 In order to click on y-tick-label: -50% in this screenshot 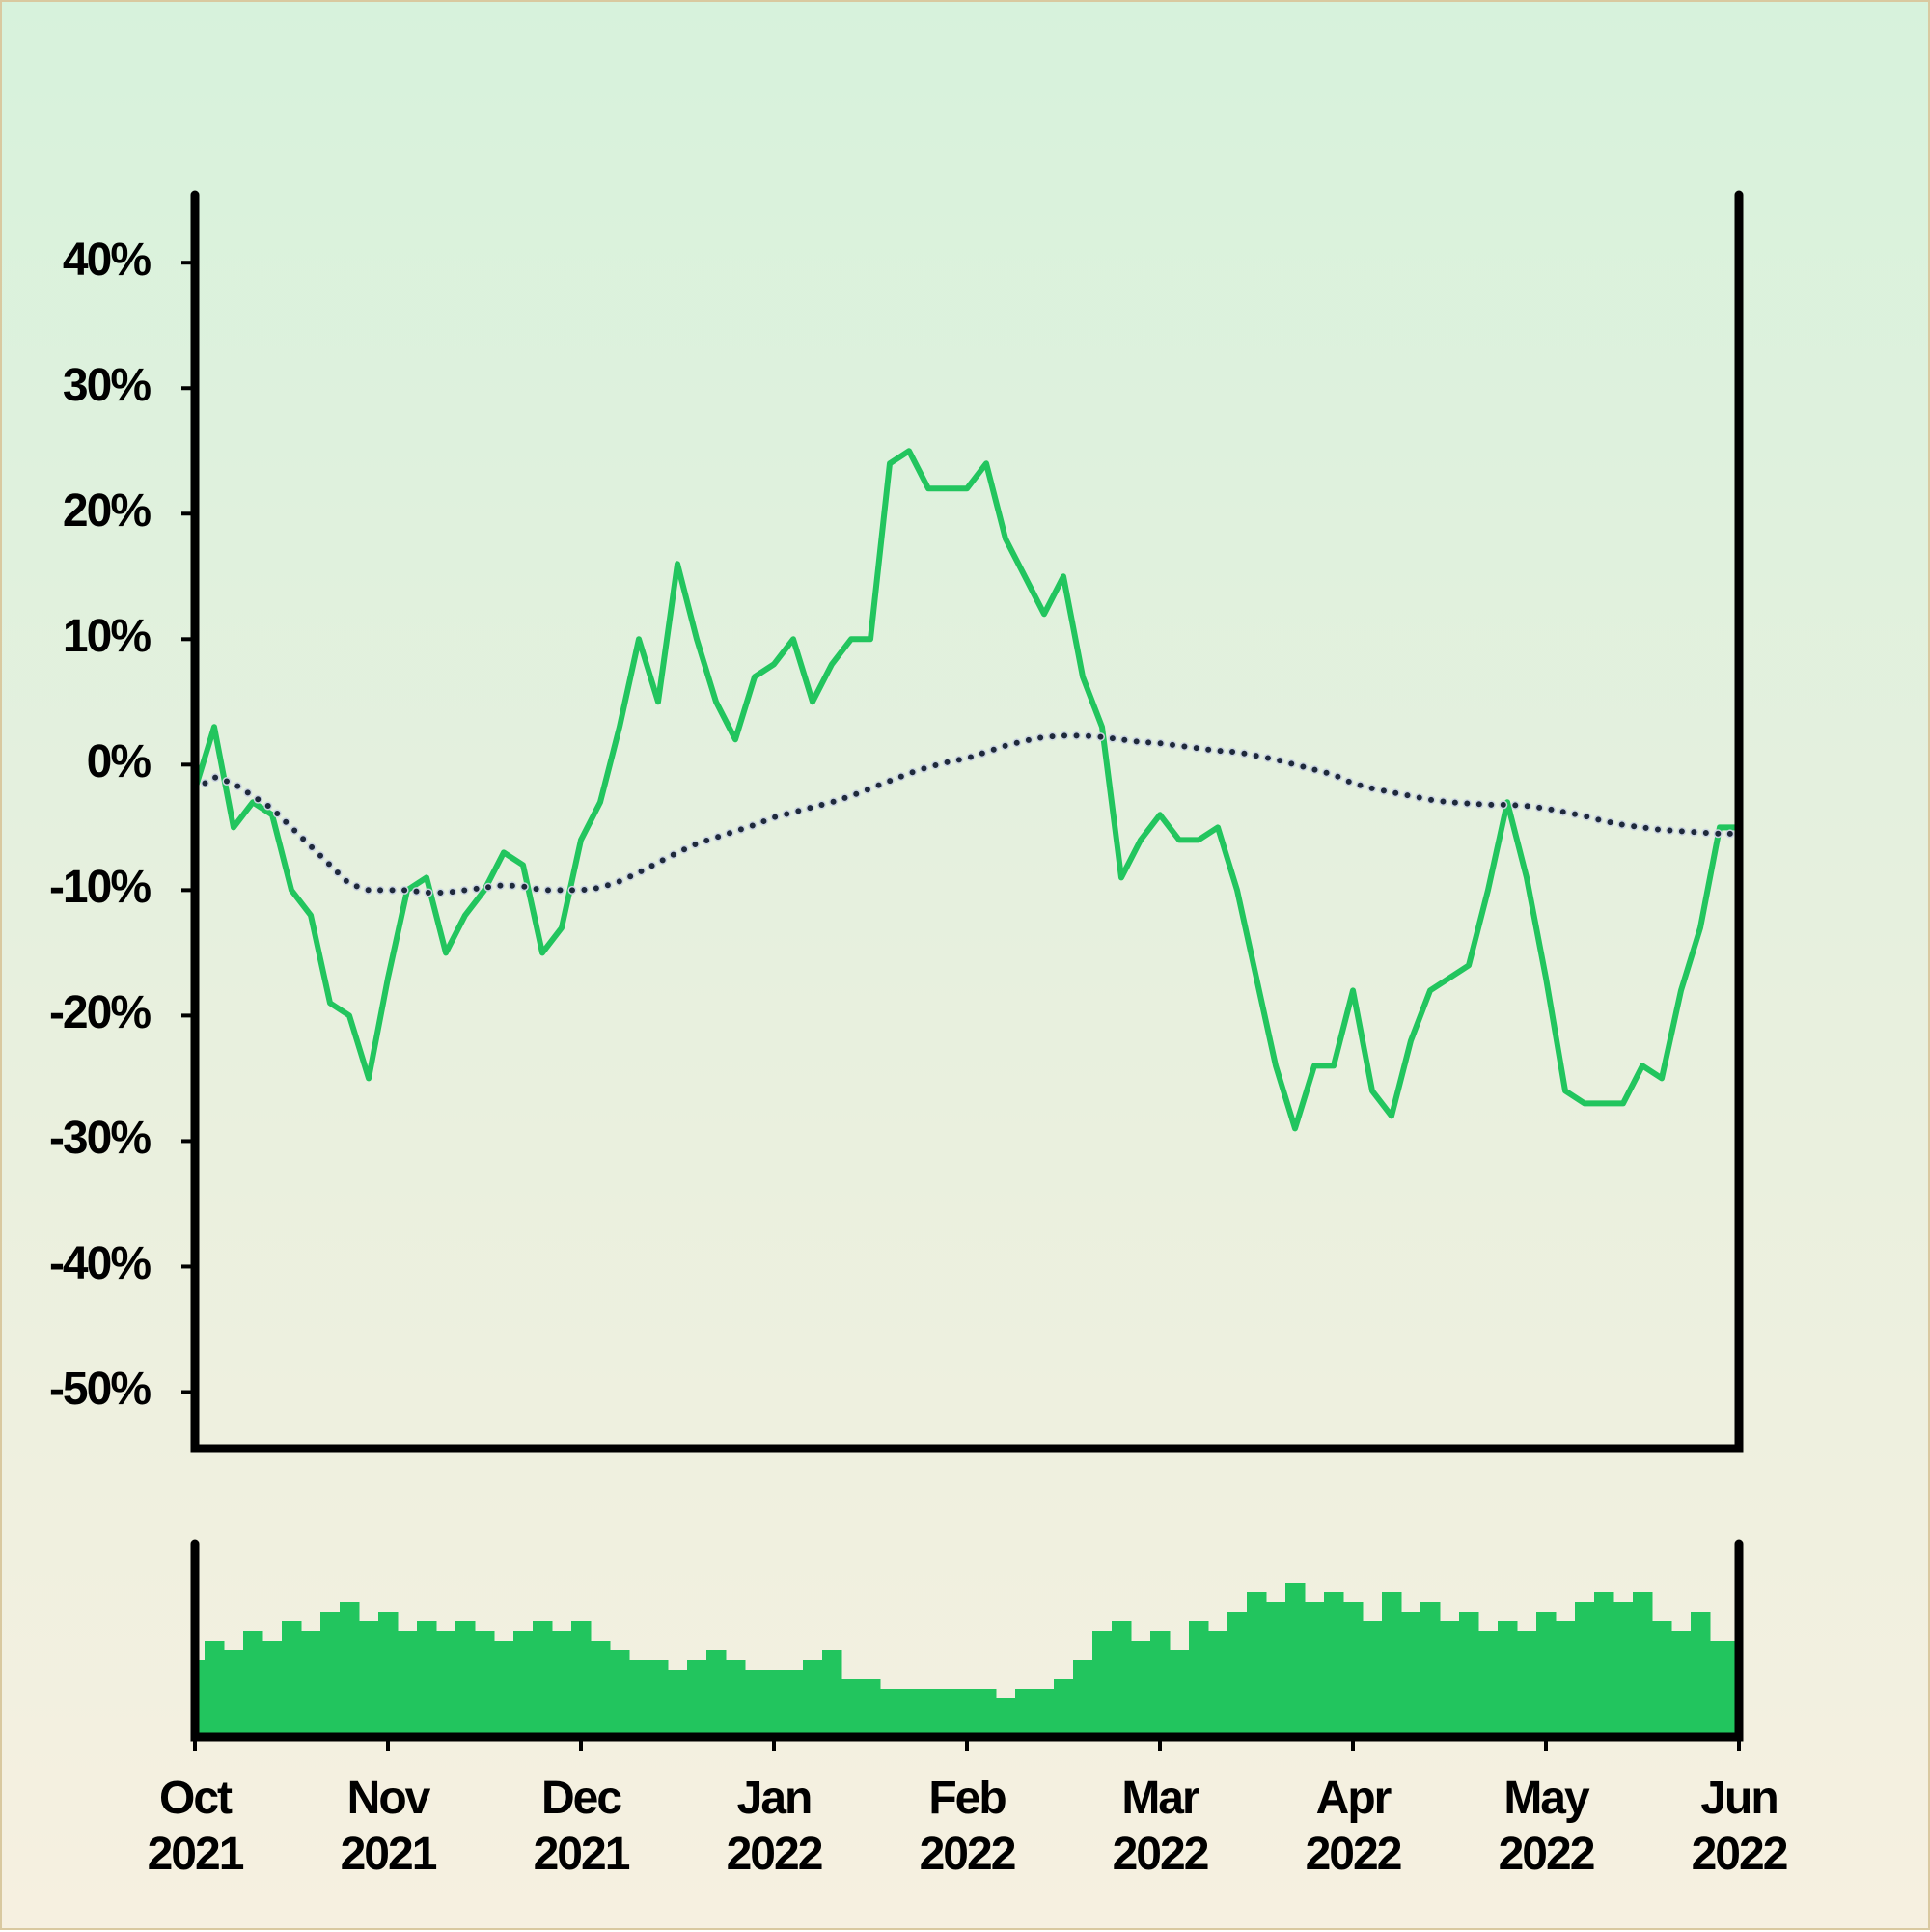, I will do `click(100, 1389)`.